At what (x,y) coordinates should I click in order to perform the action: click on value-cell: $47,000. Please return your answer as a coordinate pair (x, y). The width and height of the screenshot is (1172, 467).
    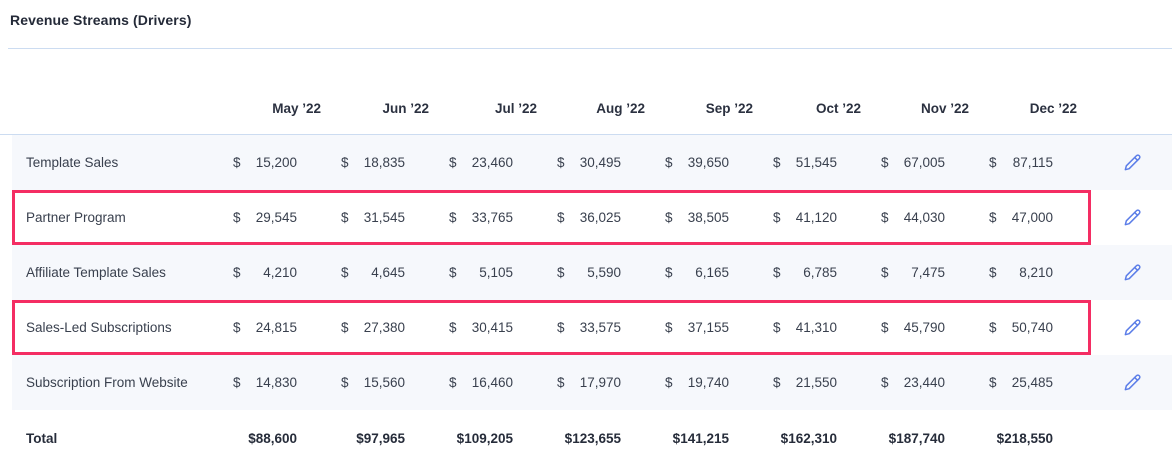
    Looking at the image, I should click on (1037, 217).